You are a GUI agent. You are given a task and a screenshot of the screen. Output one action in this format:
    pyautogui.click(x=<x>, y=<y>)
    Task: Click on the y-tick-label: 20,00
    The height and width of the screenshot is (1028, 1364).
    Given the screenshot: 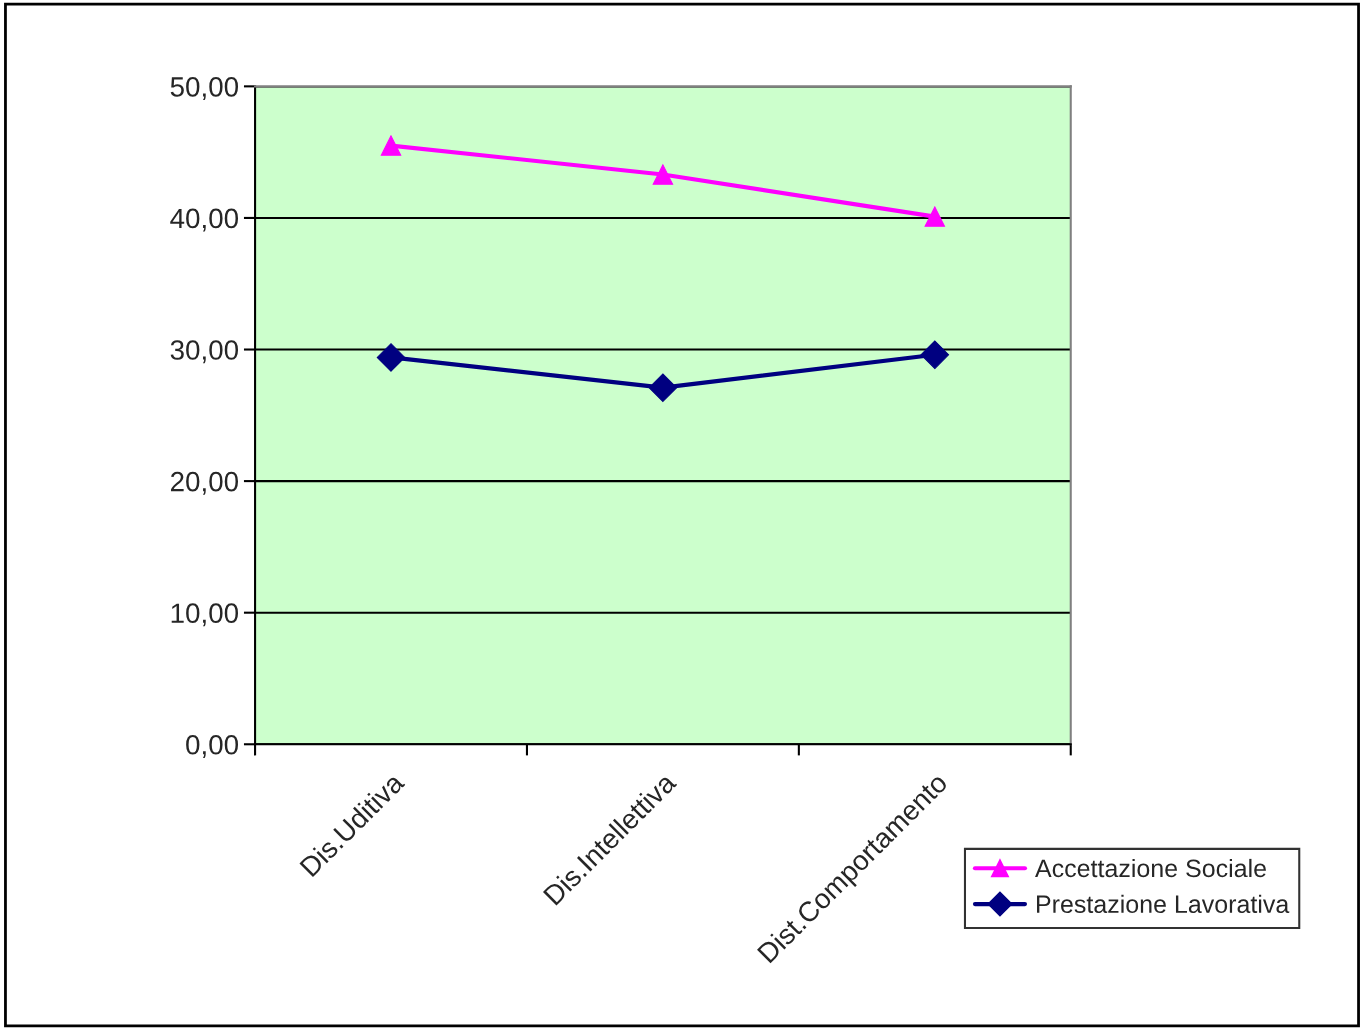 What is the action you would take?
    pyautogui.click(x=204, y=483)
    